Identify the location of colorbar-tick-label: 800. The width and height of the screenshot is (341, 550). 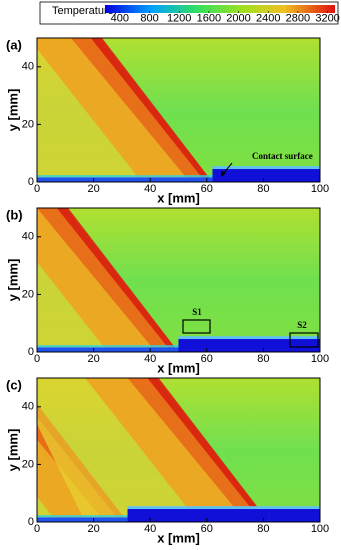
(149, 18).